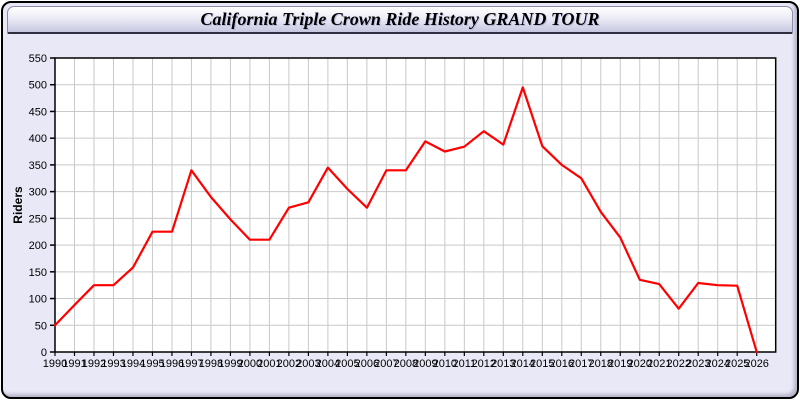 This screenshot has width=800, height=400. Describe the element at coordinates (211, 364) in the screenshot. I see `x-tick-label: 1998` at that location.